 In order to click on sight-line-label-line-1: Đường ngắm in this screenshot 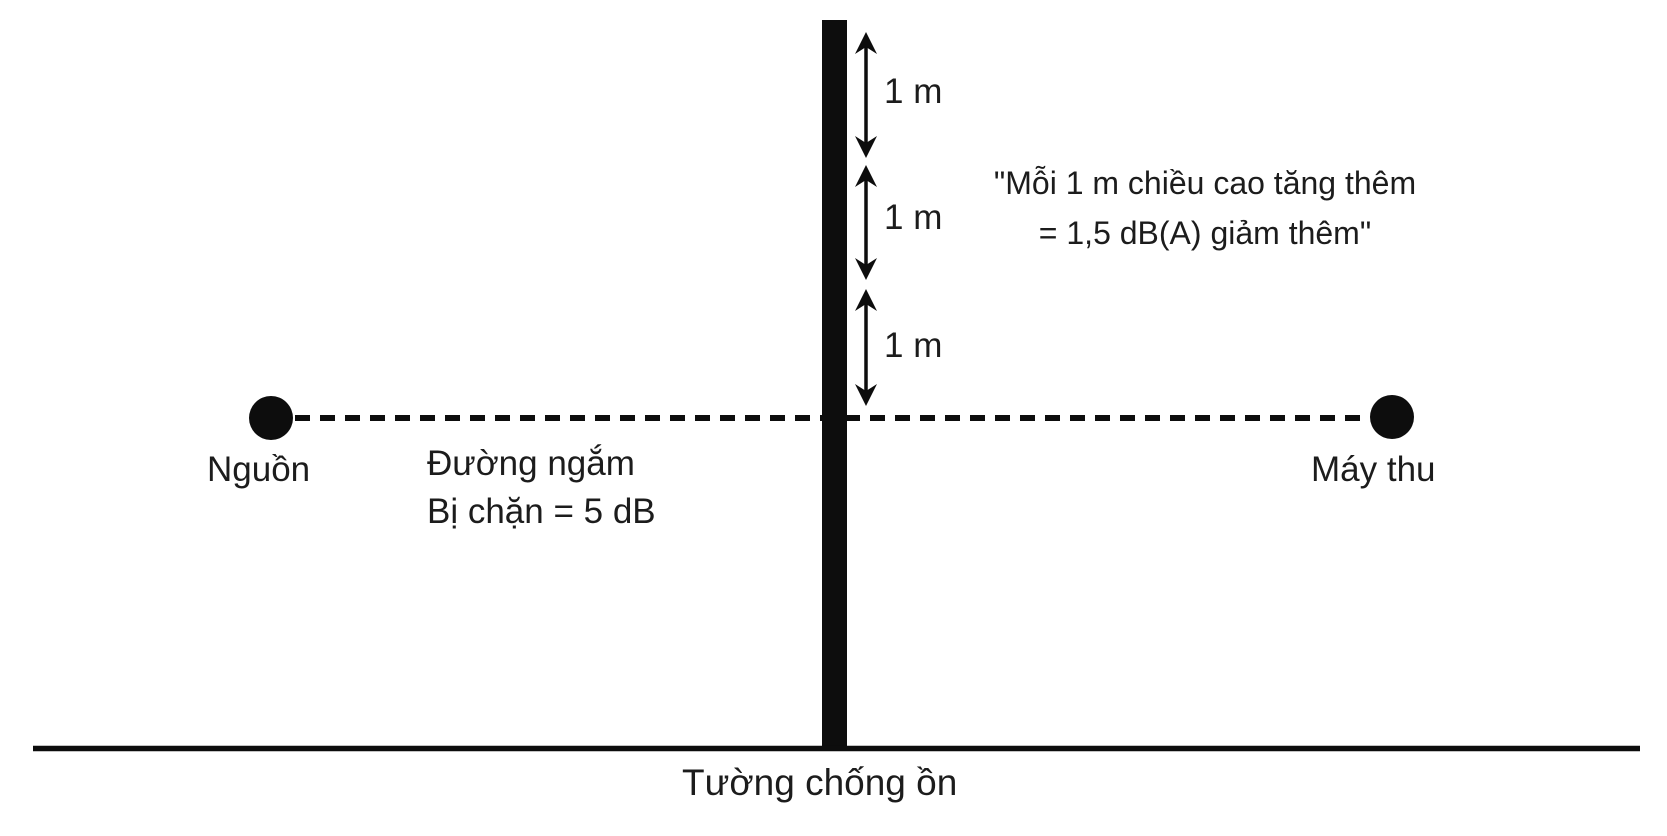, I will do `click(531, 463)`.